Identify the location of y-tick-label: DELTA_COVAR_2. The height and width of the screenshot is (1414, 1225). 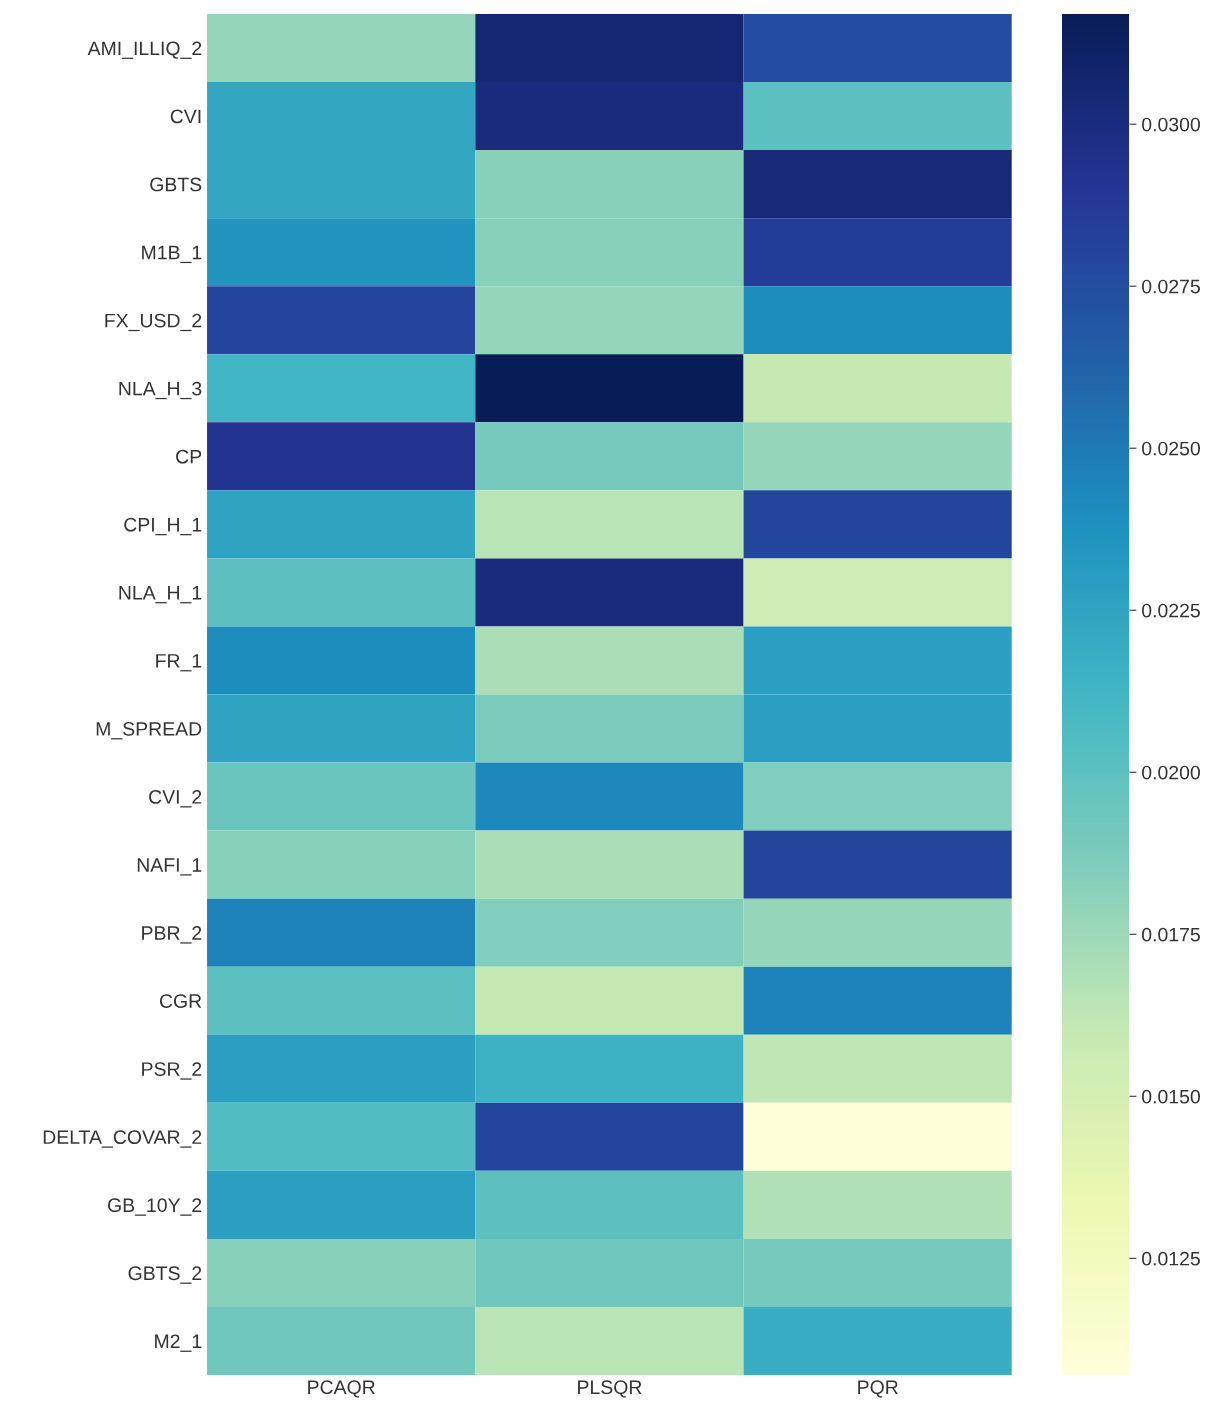
(122, 1139).